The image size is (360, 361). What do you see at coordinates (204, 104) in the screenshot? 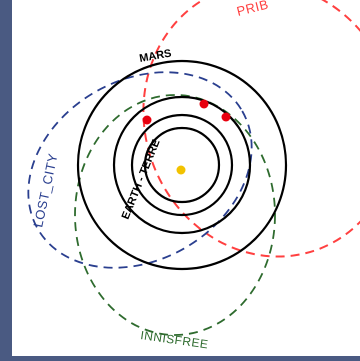
I see `innisfree-impact-point` at bounding box center [204, 104].